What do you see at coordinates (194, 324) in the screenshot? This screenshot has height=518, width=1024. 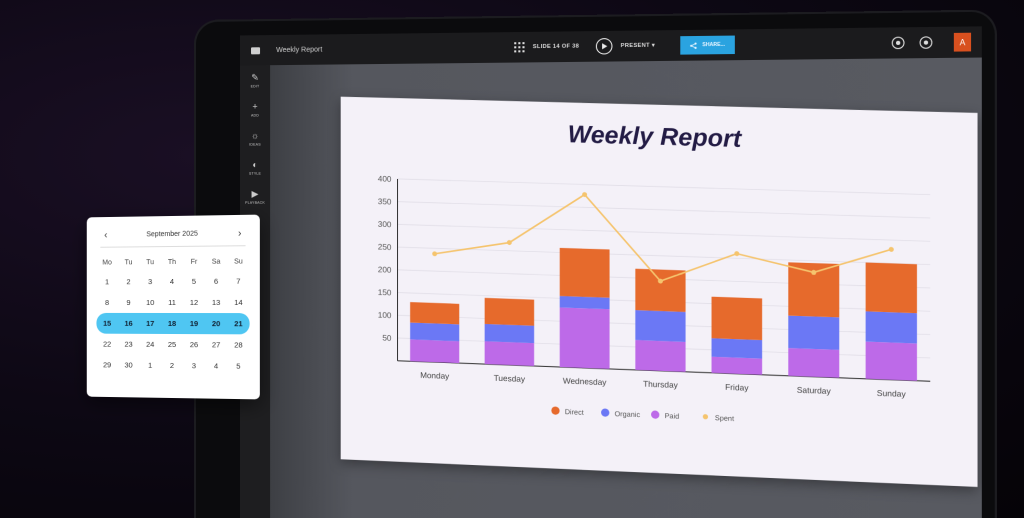 I see `calendar-day: 19` at bounding box center [194, 324].